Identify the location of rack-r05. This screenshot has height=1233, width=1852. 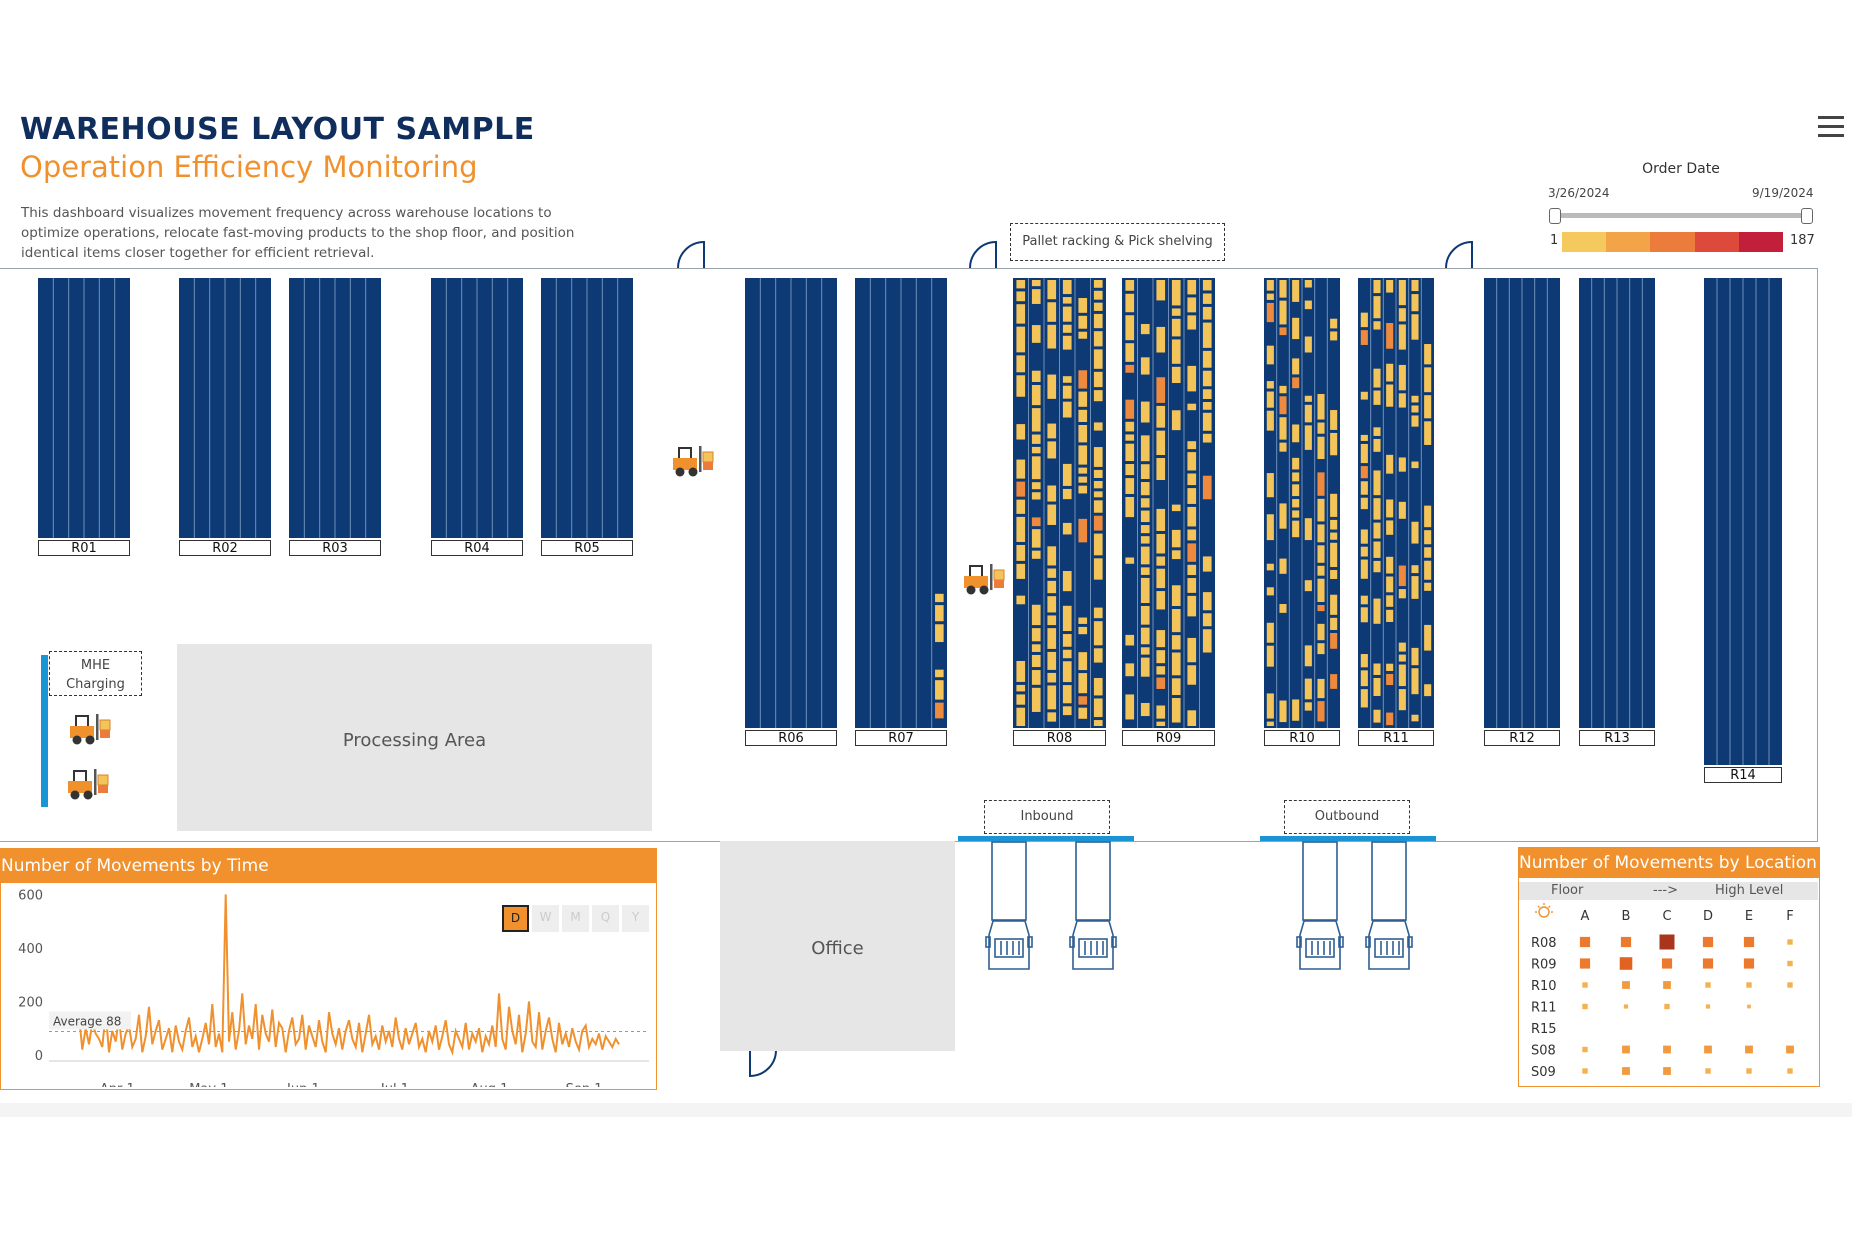
(587, 408).